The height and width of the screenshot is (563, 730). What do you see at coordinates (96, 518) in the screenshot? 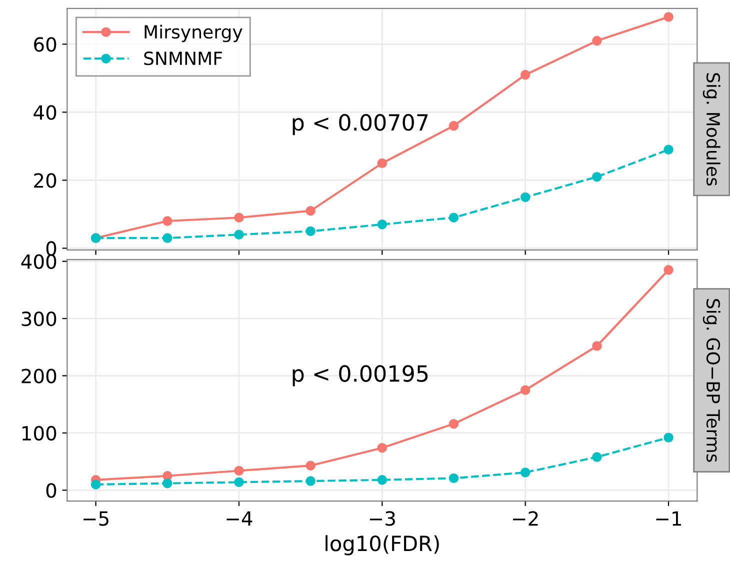
I see `x-tick-label: −5` at bounding box center [96, 518].